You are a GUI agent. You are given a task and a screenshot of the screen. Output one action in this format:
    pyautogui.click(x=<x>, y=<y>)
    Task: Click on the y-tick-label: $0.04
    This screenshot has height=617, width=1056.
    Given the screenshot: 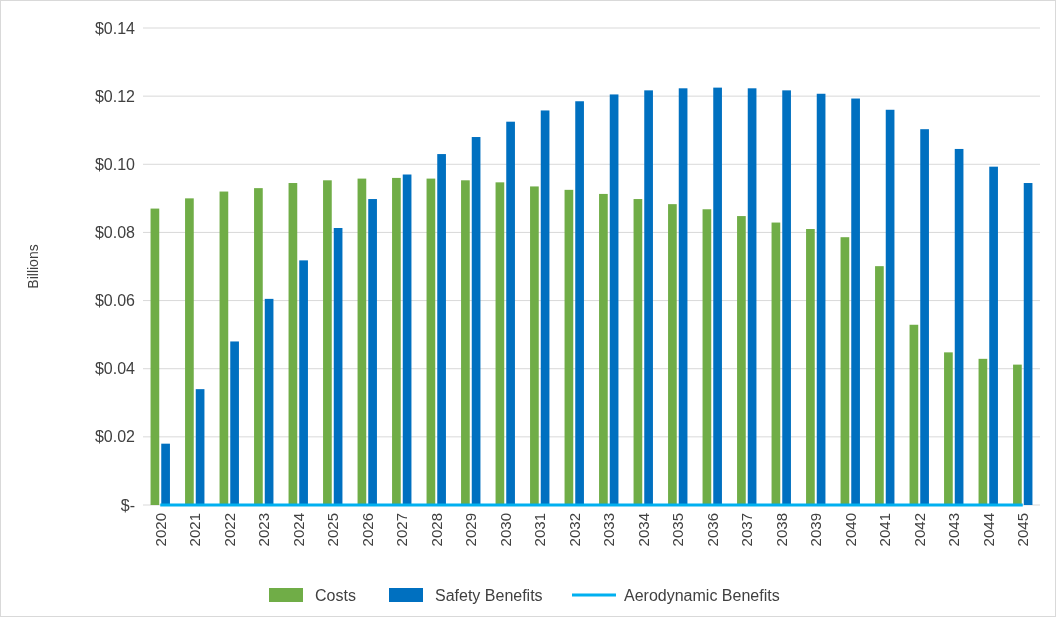 What is the action you would take?
    pyautogui.click(x=115, y=369)
    